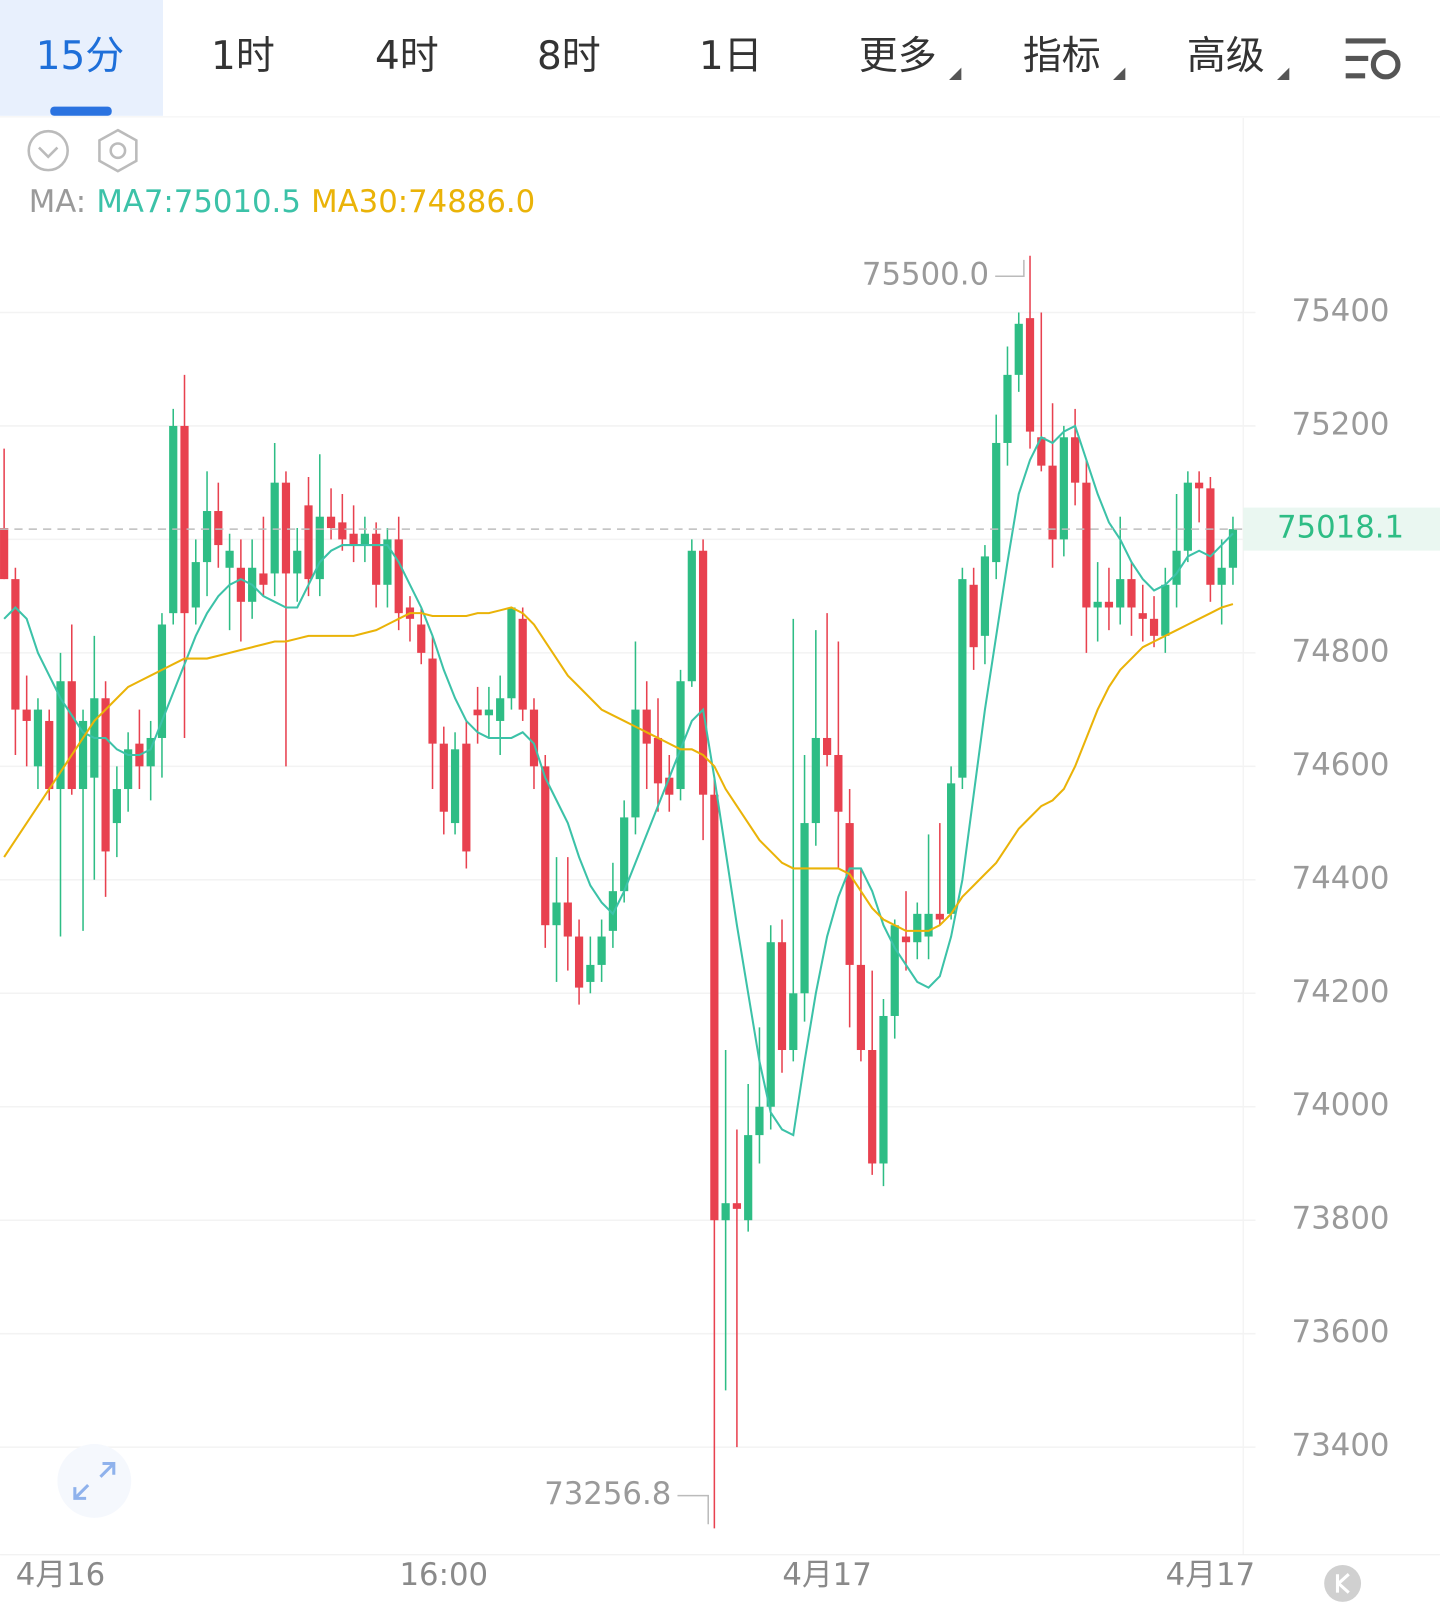 The width and height of the screenshot is (1440, 1607). I want to click on y-tick-label: 73600, so click(1341, 1332).